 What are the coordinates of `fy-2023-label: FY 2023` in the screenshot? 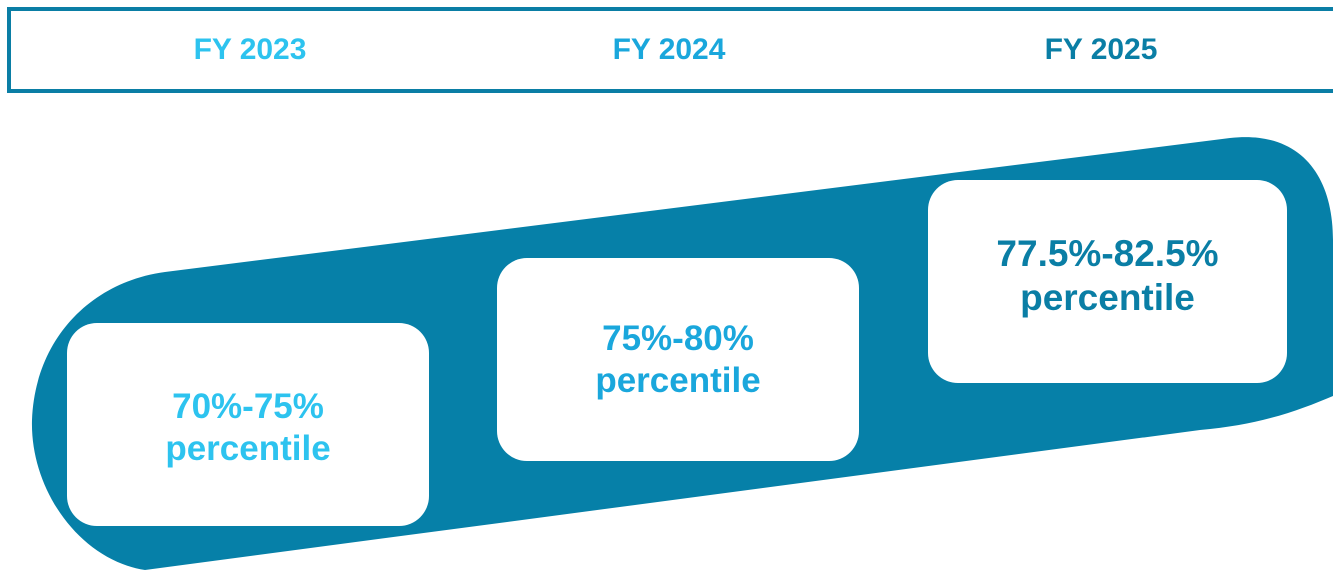 It's located at (250, 49).